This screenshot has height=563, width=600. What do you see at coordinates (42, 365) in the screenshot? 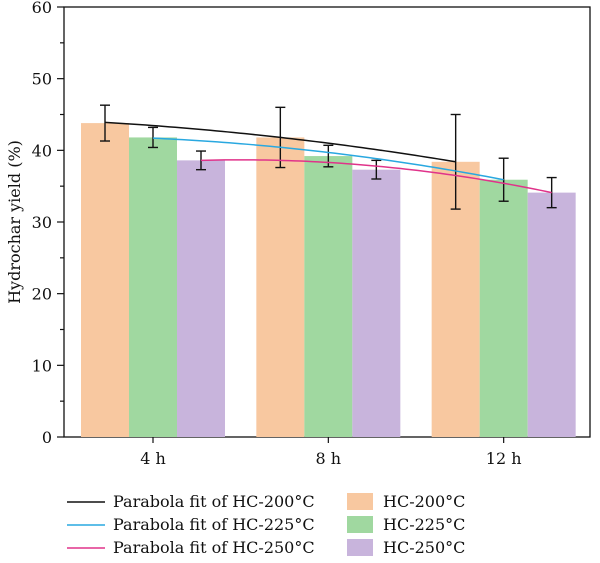
I see `y-tick-label: 10` at bounding box center [42, 365].